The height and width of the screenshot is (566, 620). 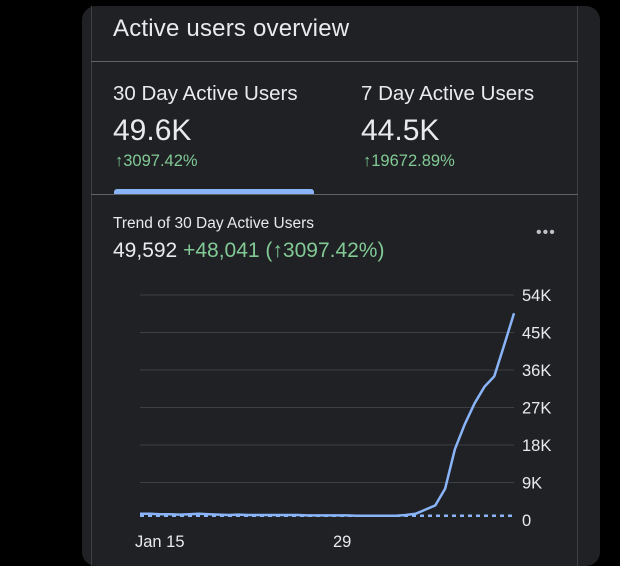 What do you see at coordinates (532, 484) in the screenshot?
I see `y-tick-label: 9K` at bounding box center [532, 484].